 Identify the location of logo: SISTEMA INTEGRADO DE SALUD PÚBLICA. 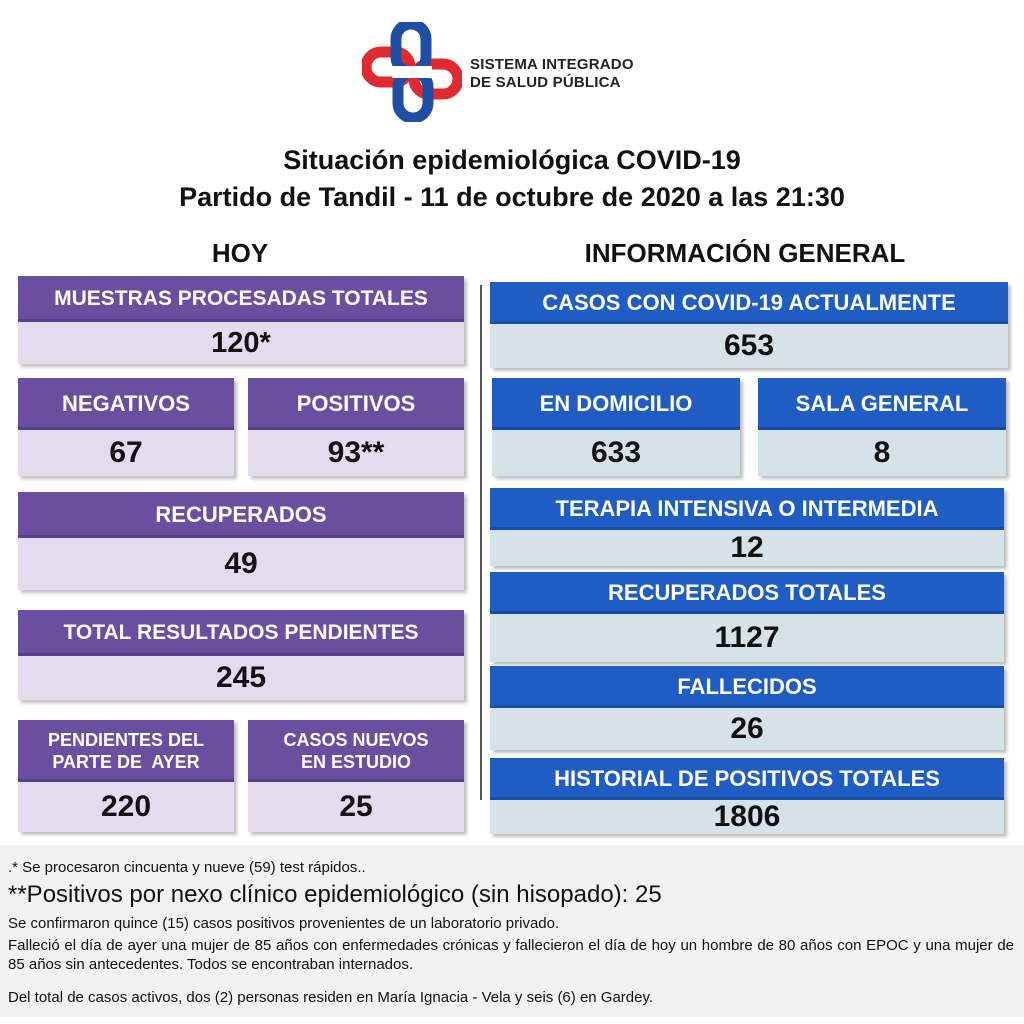
(507, 72).